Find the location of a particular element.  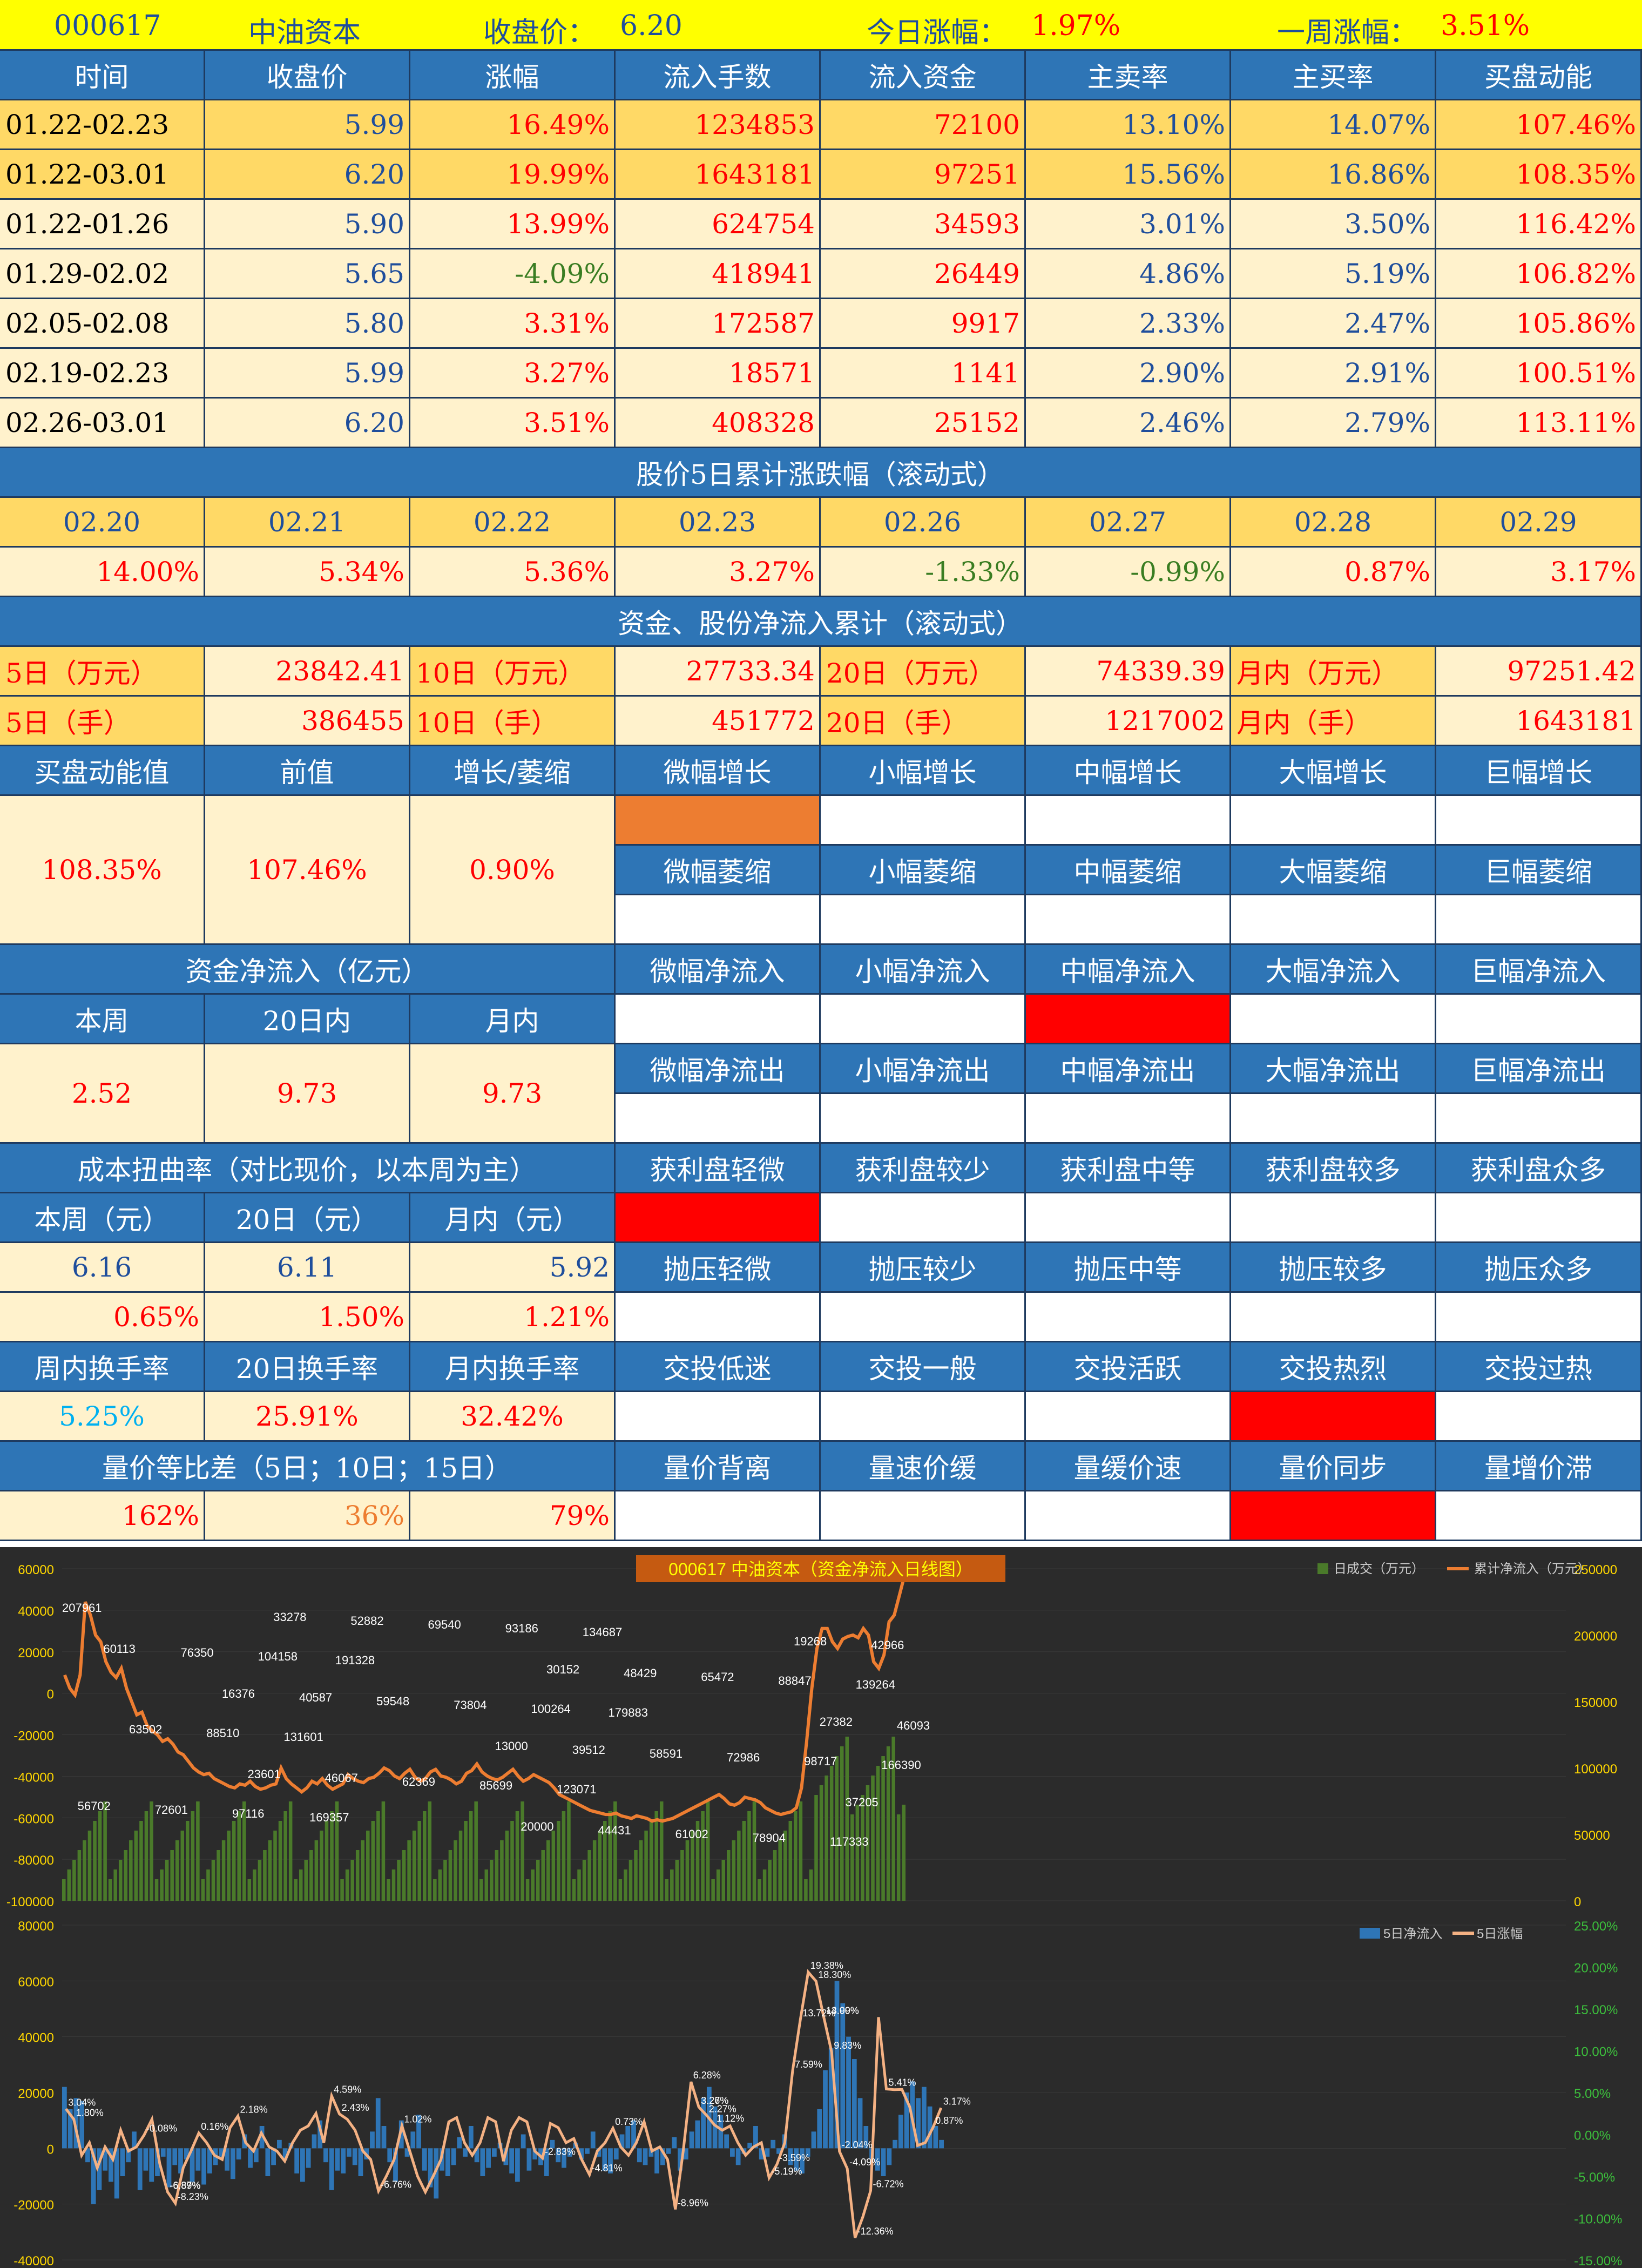

data-label: 13.99% is located at coordinates (843, 2011).